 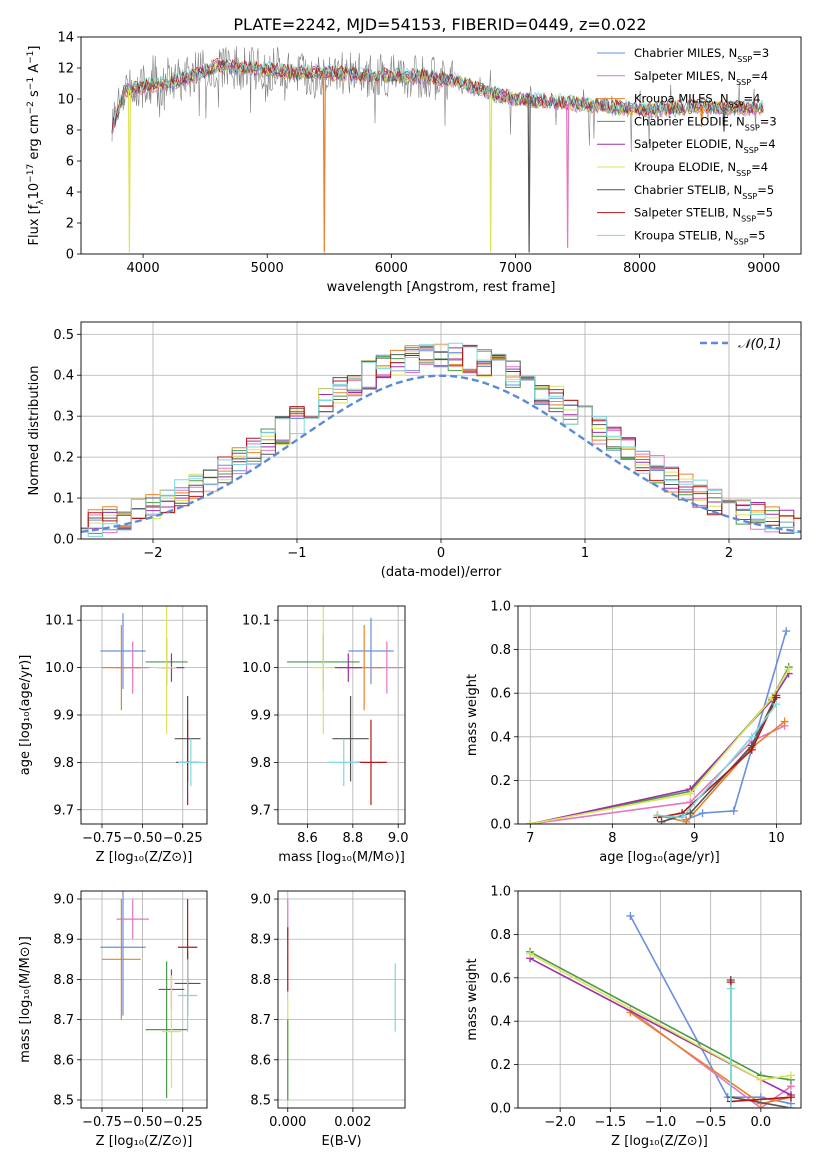 I want to click on x-tick-label: 2, so click(x=729, y=553).